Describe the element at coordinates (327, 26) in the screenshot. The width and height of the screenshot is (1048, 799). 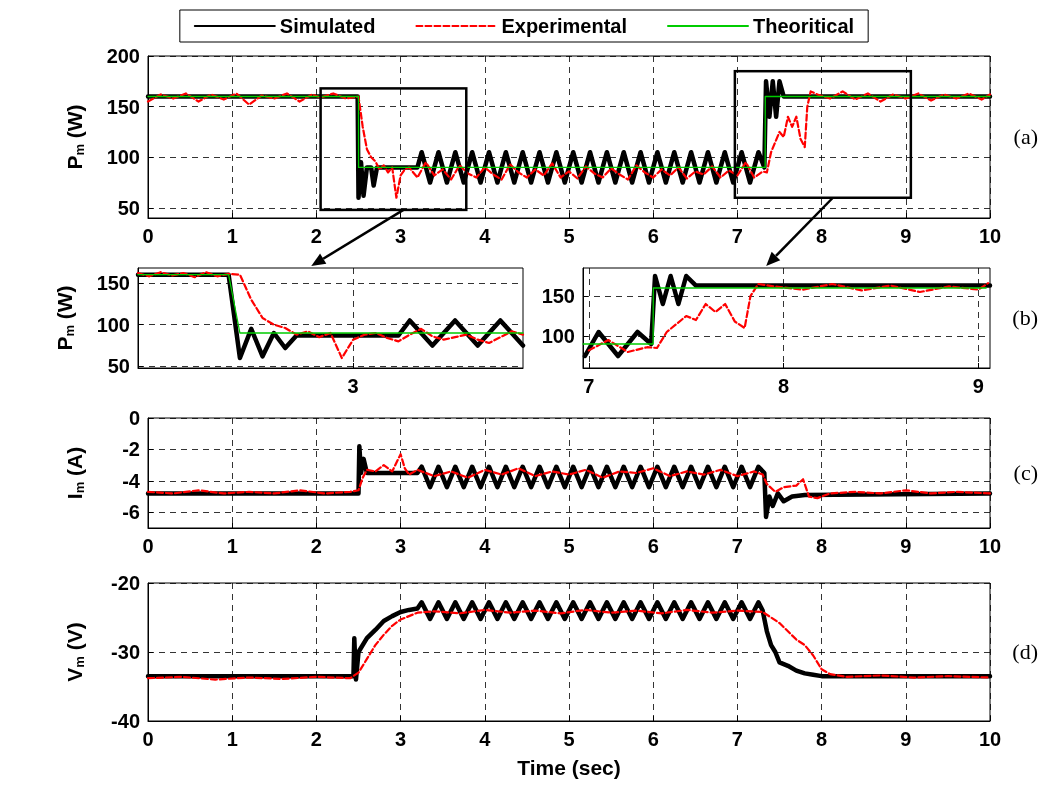
I see `legend-label: Simulated` at that location.